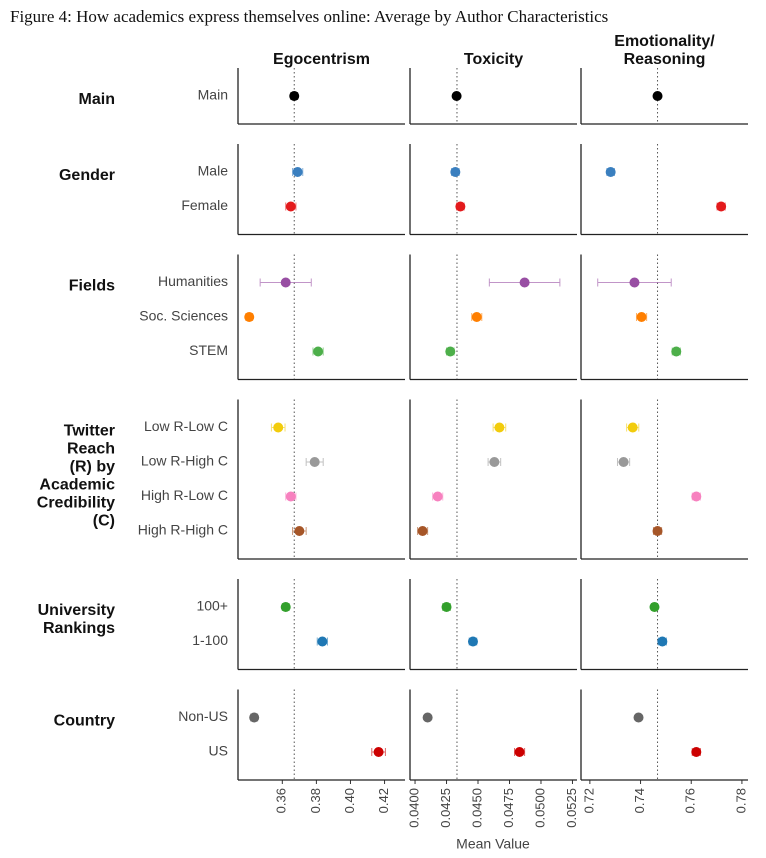 Image resolution: width=766 pixels, height=858 pixels. I want to click on category-label: Female, so click(204, 205).